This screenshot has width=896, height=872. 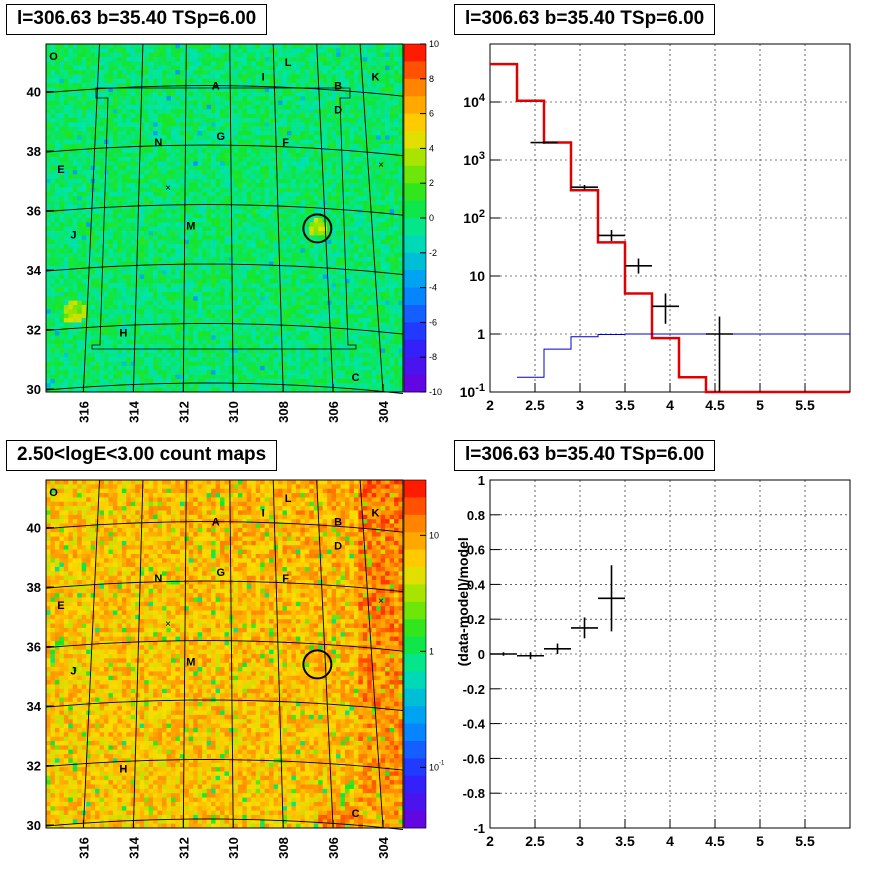 I want to click on y-tick-label: 30, so click(x=34, y=825).